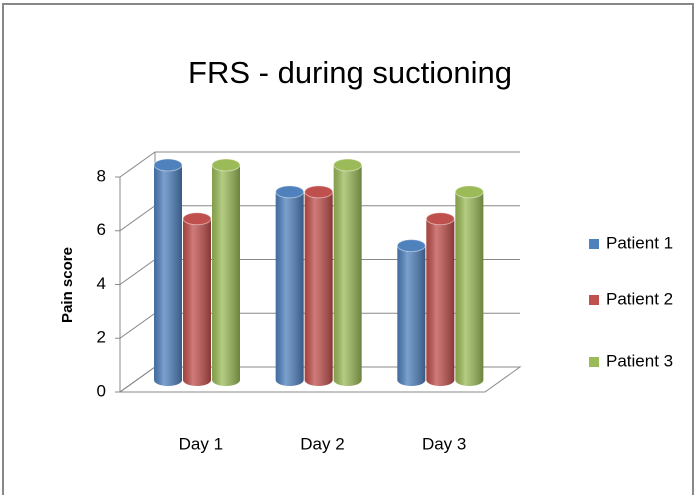  Describe the element at coordinates (322, 443) in the screenshot. I see `x-tick-label: Day 2` at that location.